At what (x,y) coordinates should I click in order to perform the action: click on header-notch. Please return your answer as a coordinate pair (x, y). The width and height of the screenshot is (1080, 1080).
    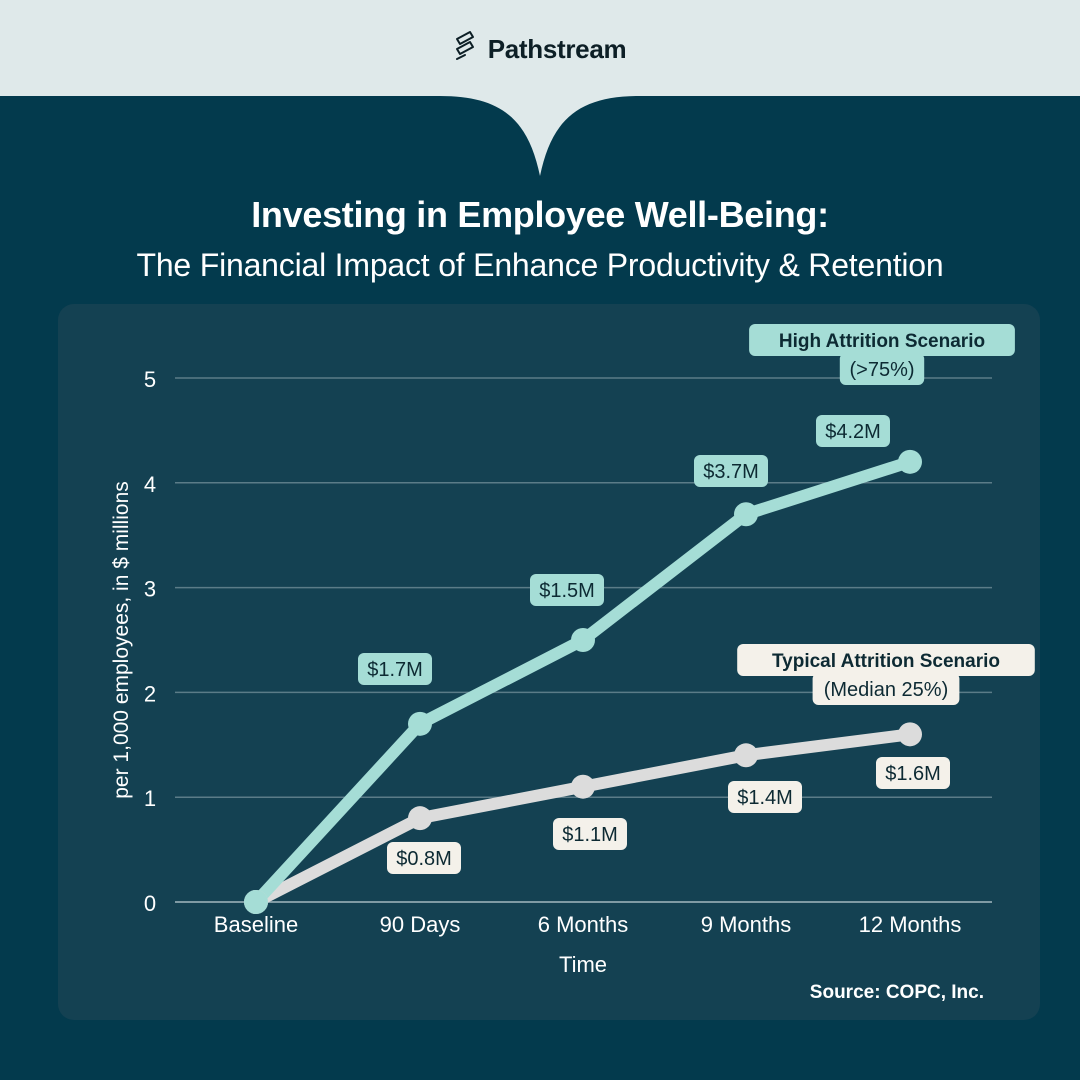
    Looking at the image, I should click on (540, 136).